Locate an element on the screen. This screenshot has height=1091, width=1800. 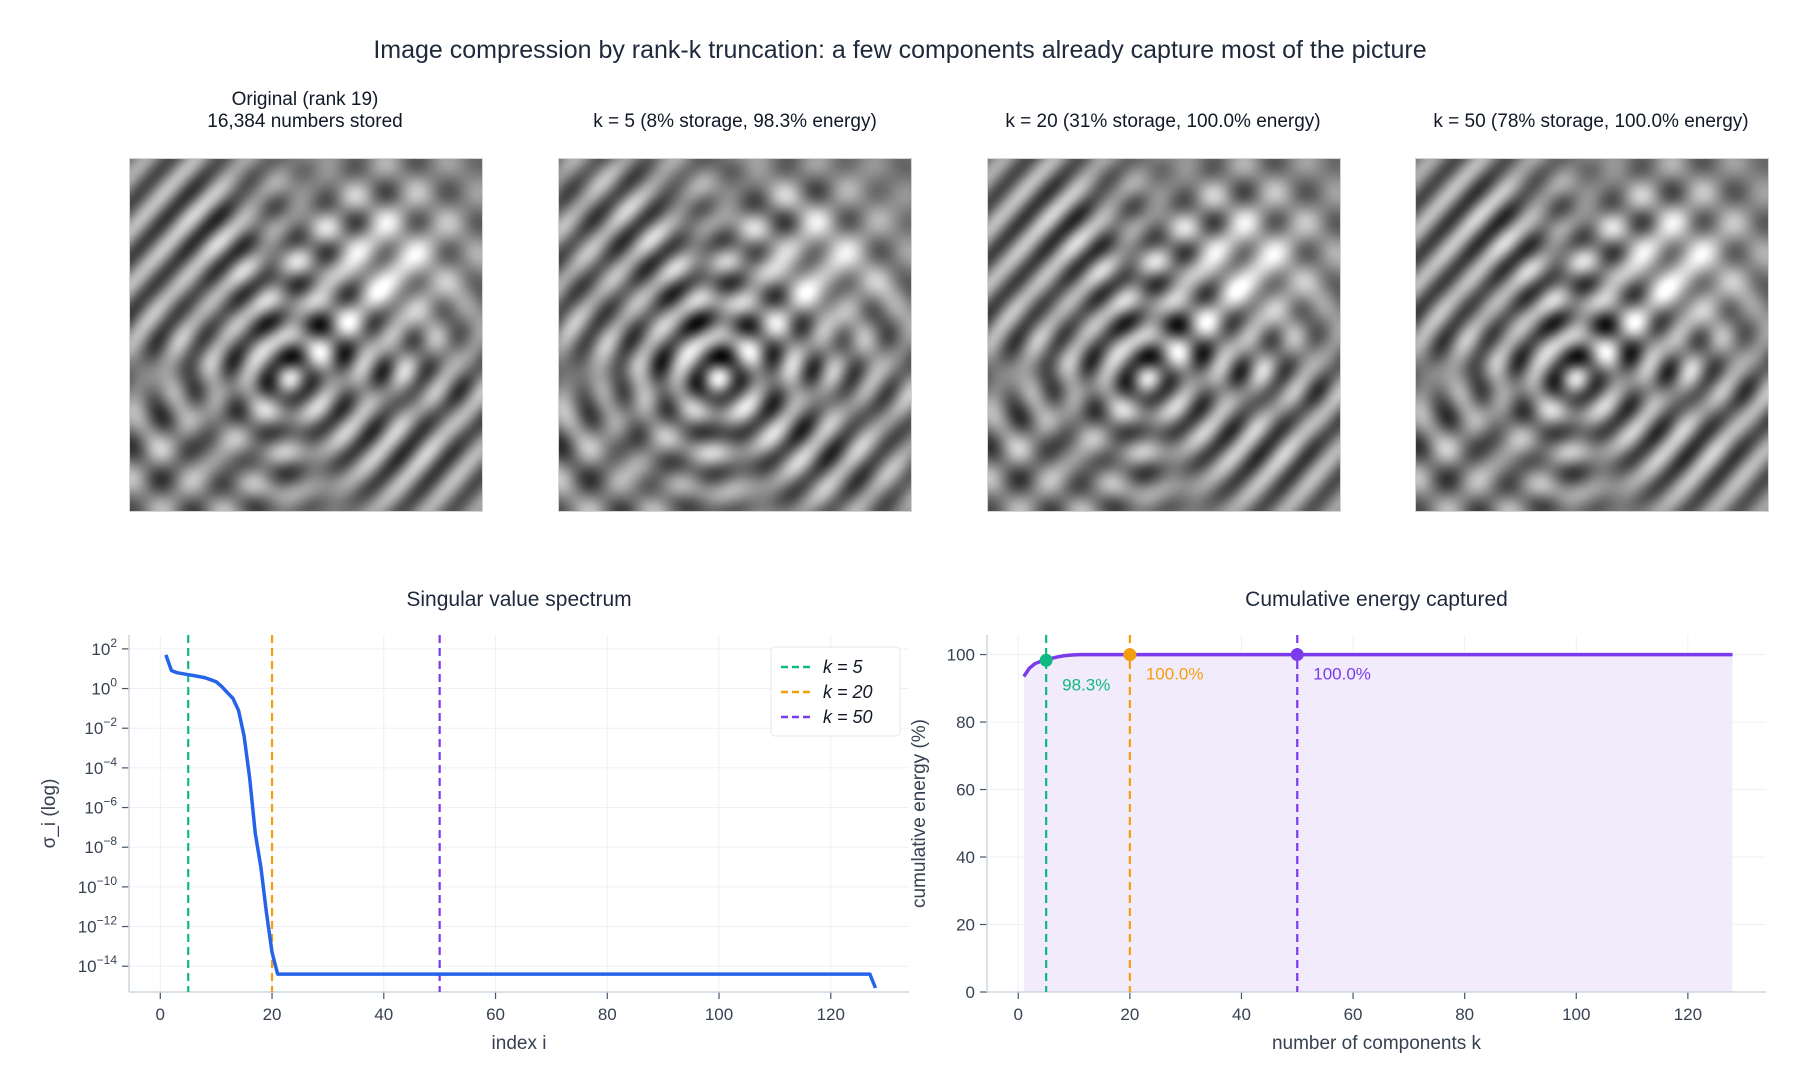
energy-line is located at coordinates (1377, 665).